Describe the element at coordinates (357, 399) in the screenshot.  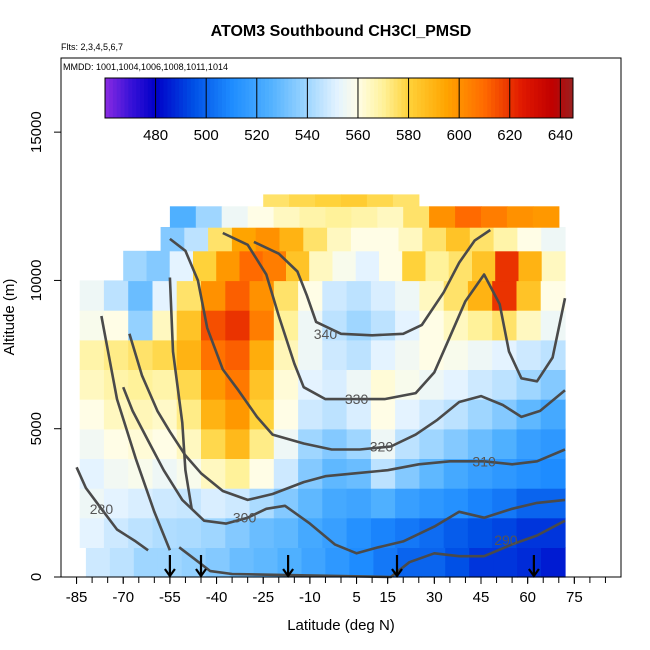
I see `contour-label: 330` at that location.